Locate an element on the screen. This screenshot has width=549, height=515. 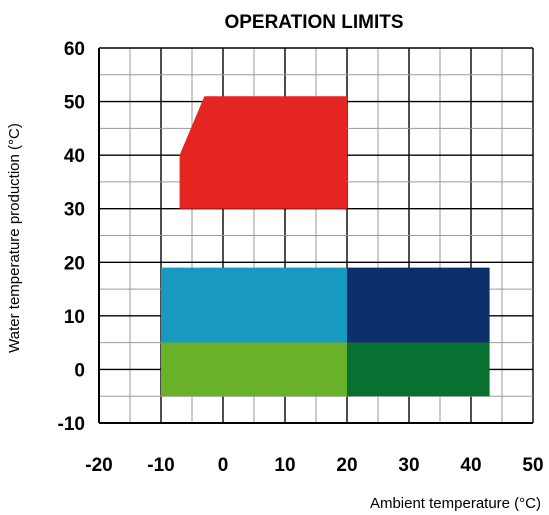
y-tick-label: 30 is located at coordinates (74, 210).